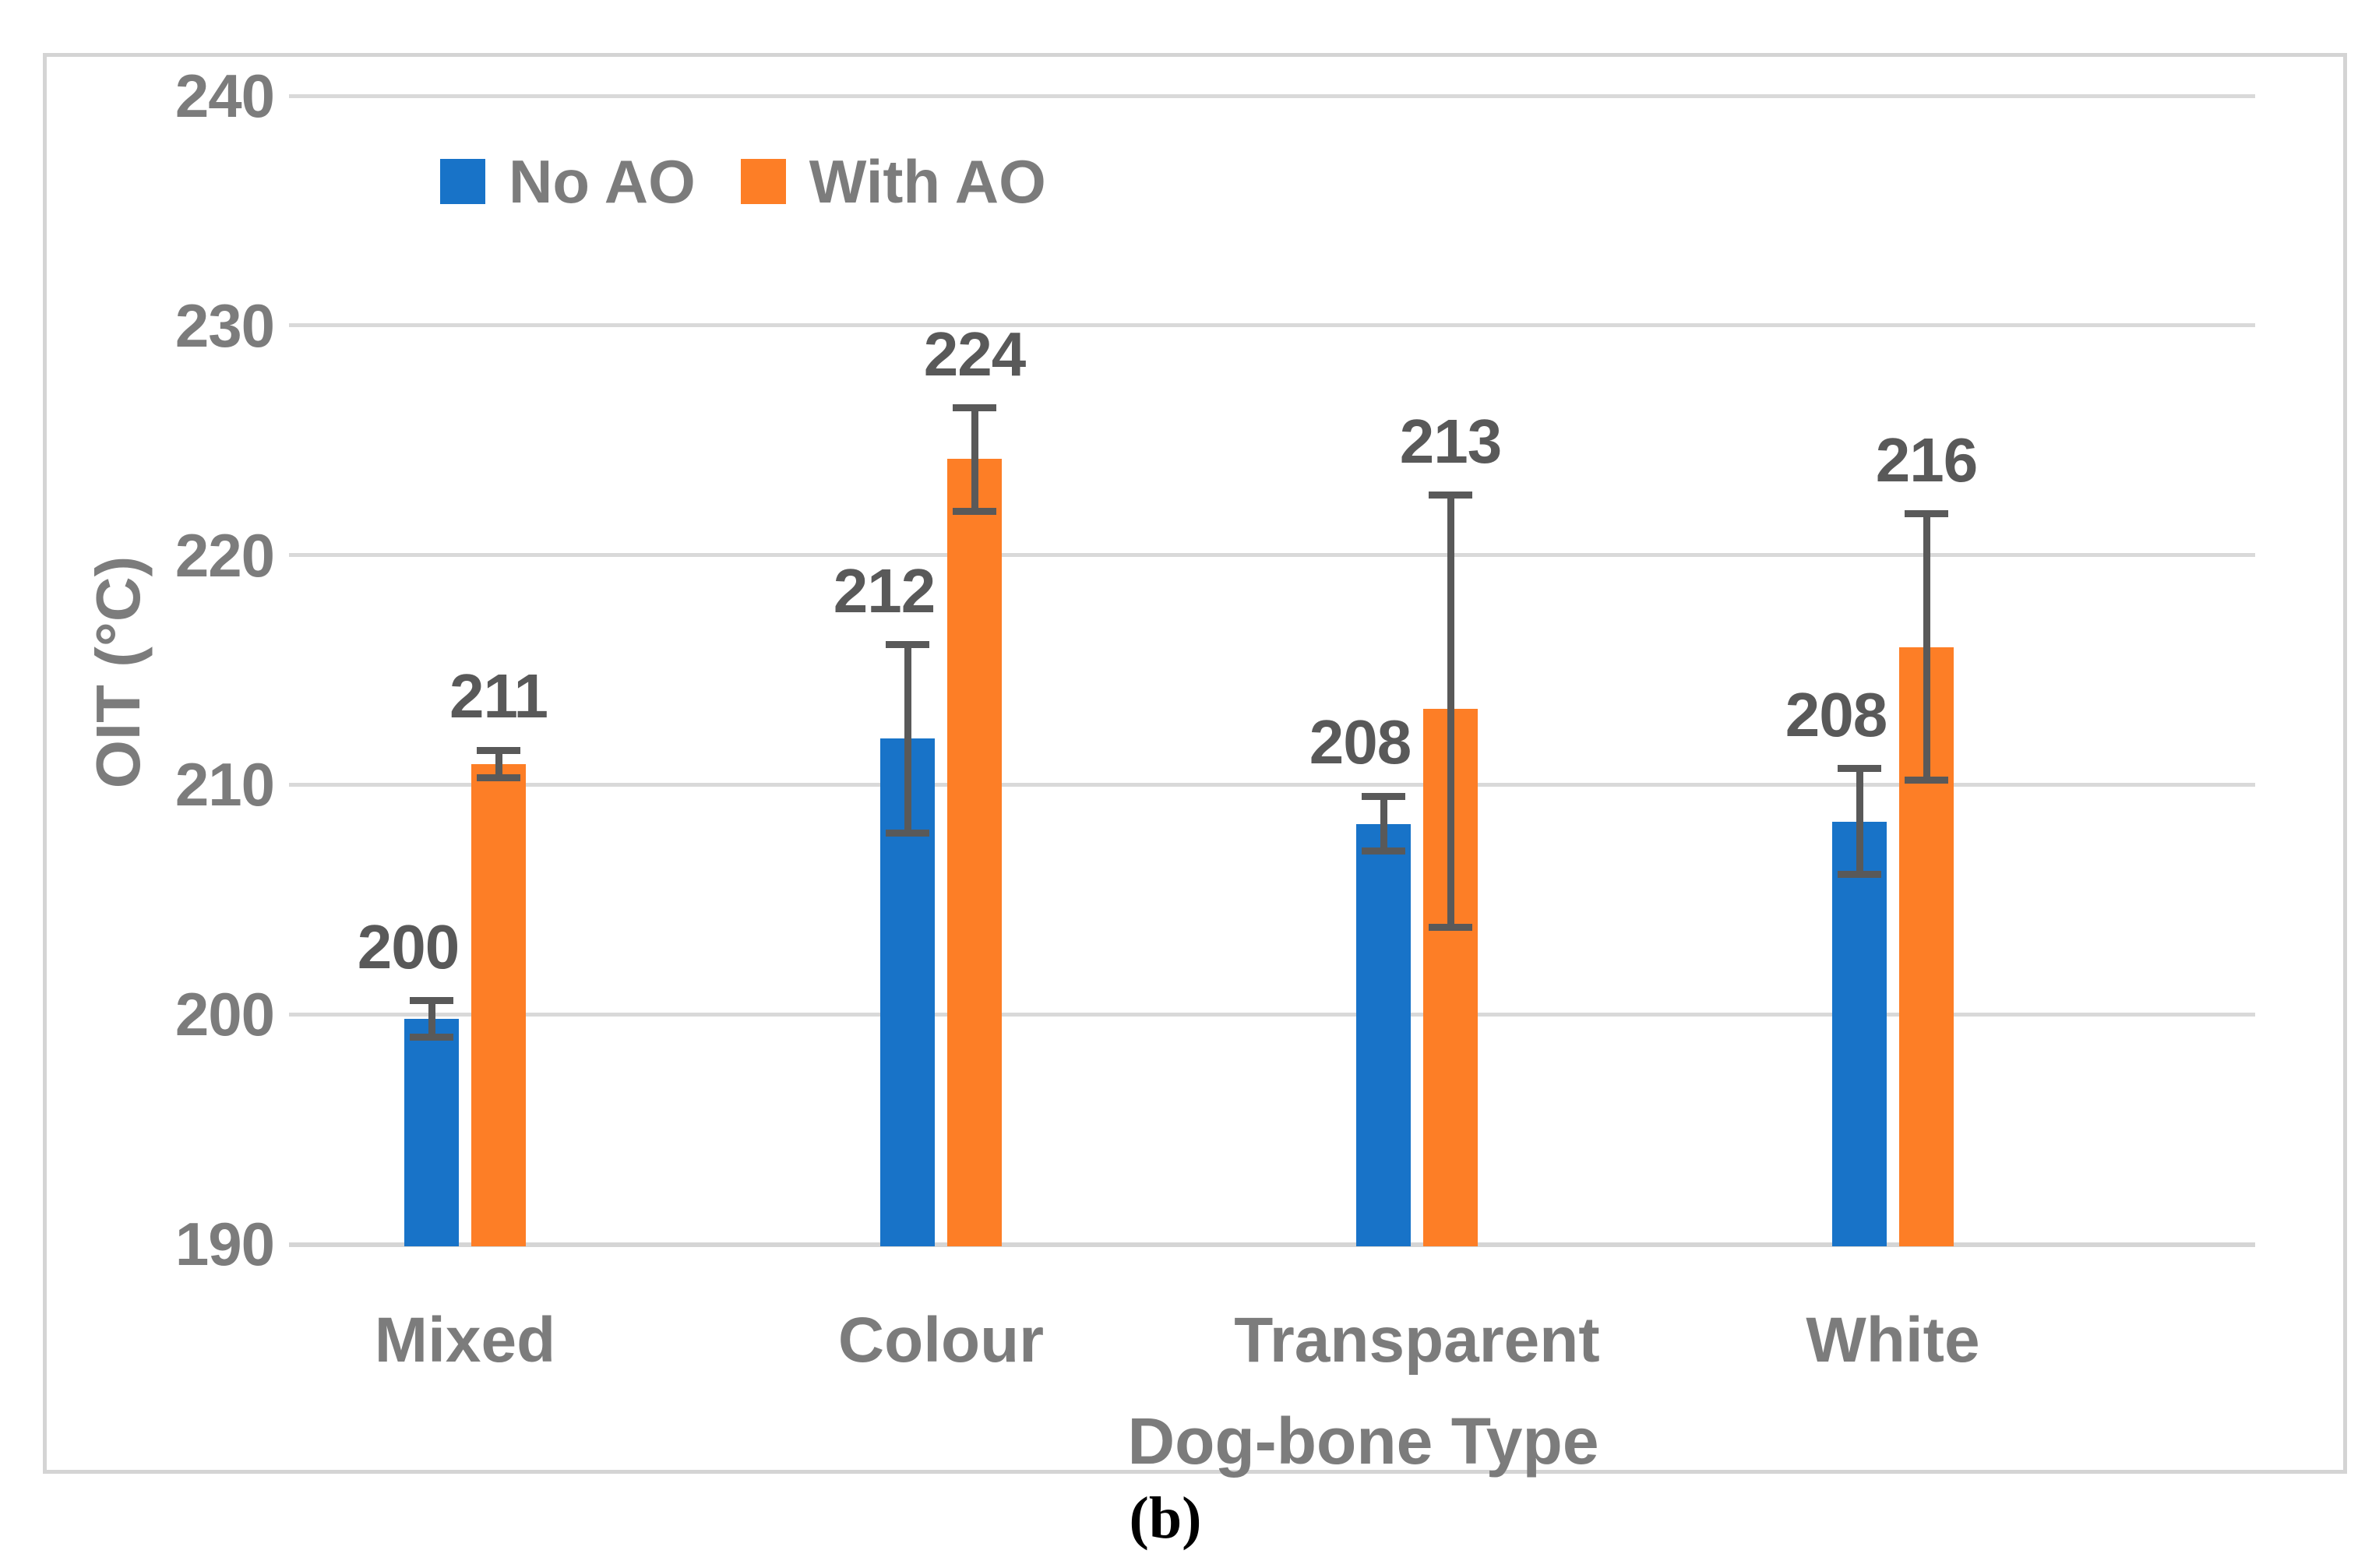 This screenshot has width=2372, height=1568. Describe the element at coordinates (224, 326) in the screenshot. I see `y-tick-label-230: 230` at that location.